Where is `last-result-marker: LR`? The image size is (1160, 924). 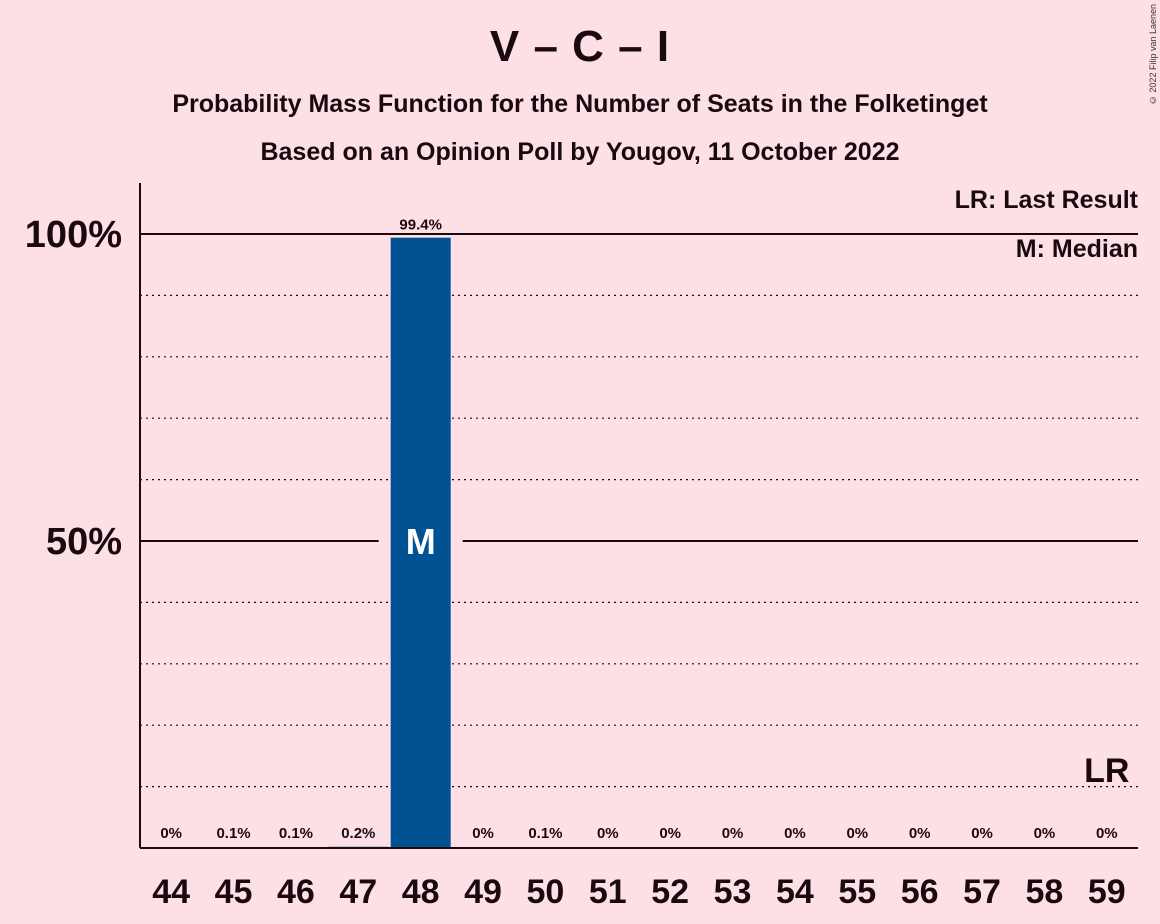
last-result-marker: LR is located at coordinates (1106, 771).